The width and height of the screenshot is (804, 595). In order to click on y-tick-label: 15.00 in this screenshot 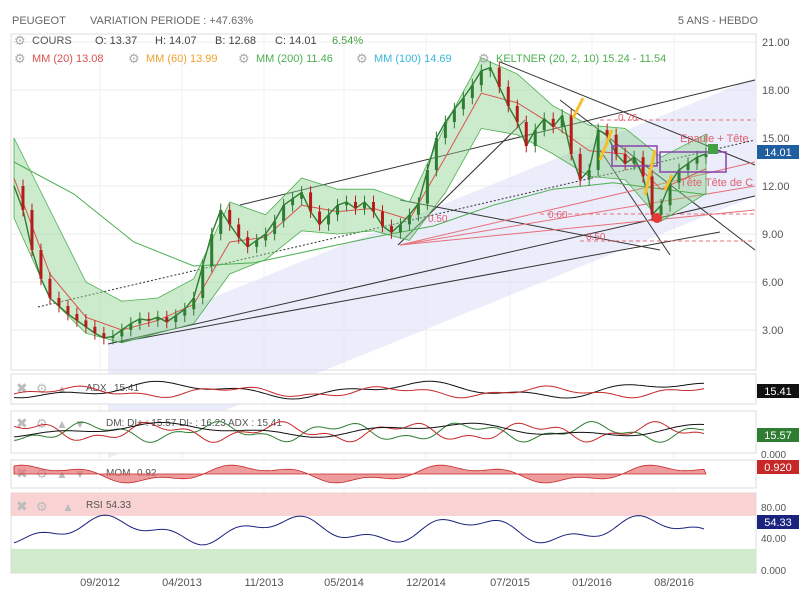, I will do `click(776, 139)`.